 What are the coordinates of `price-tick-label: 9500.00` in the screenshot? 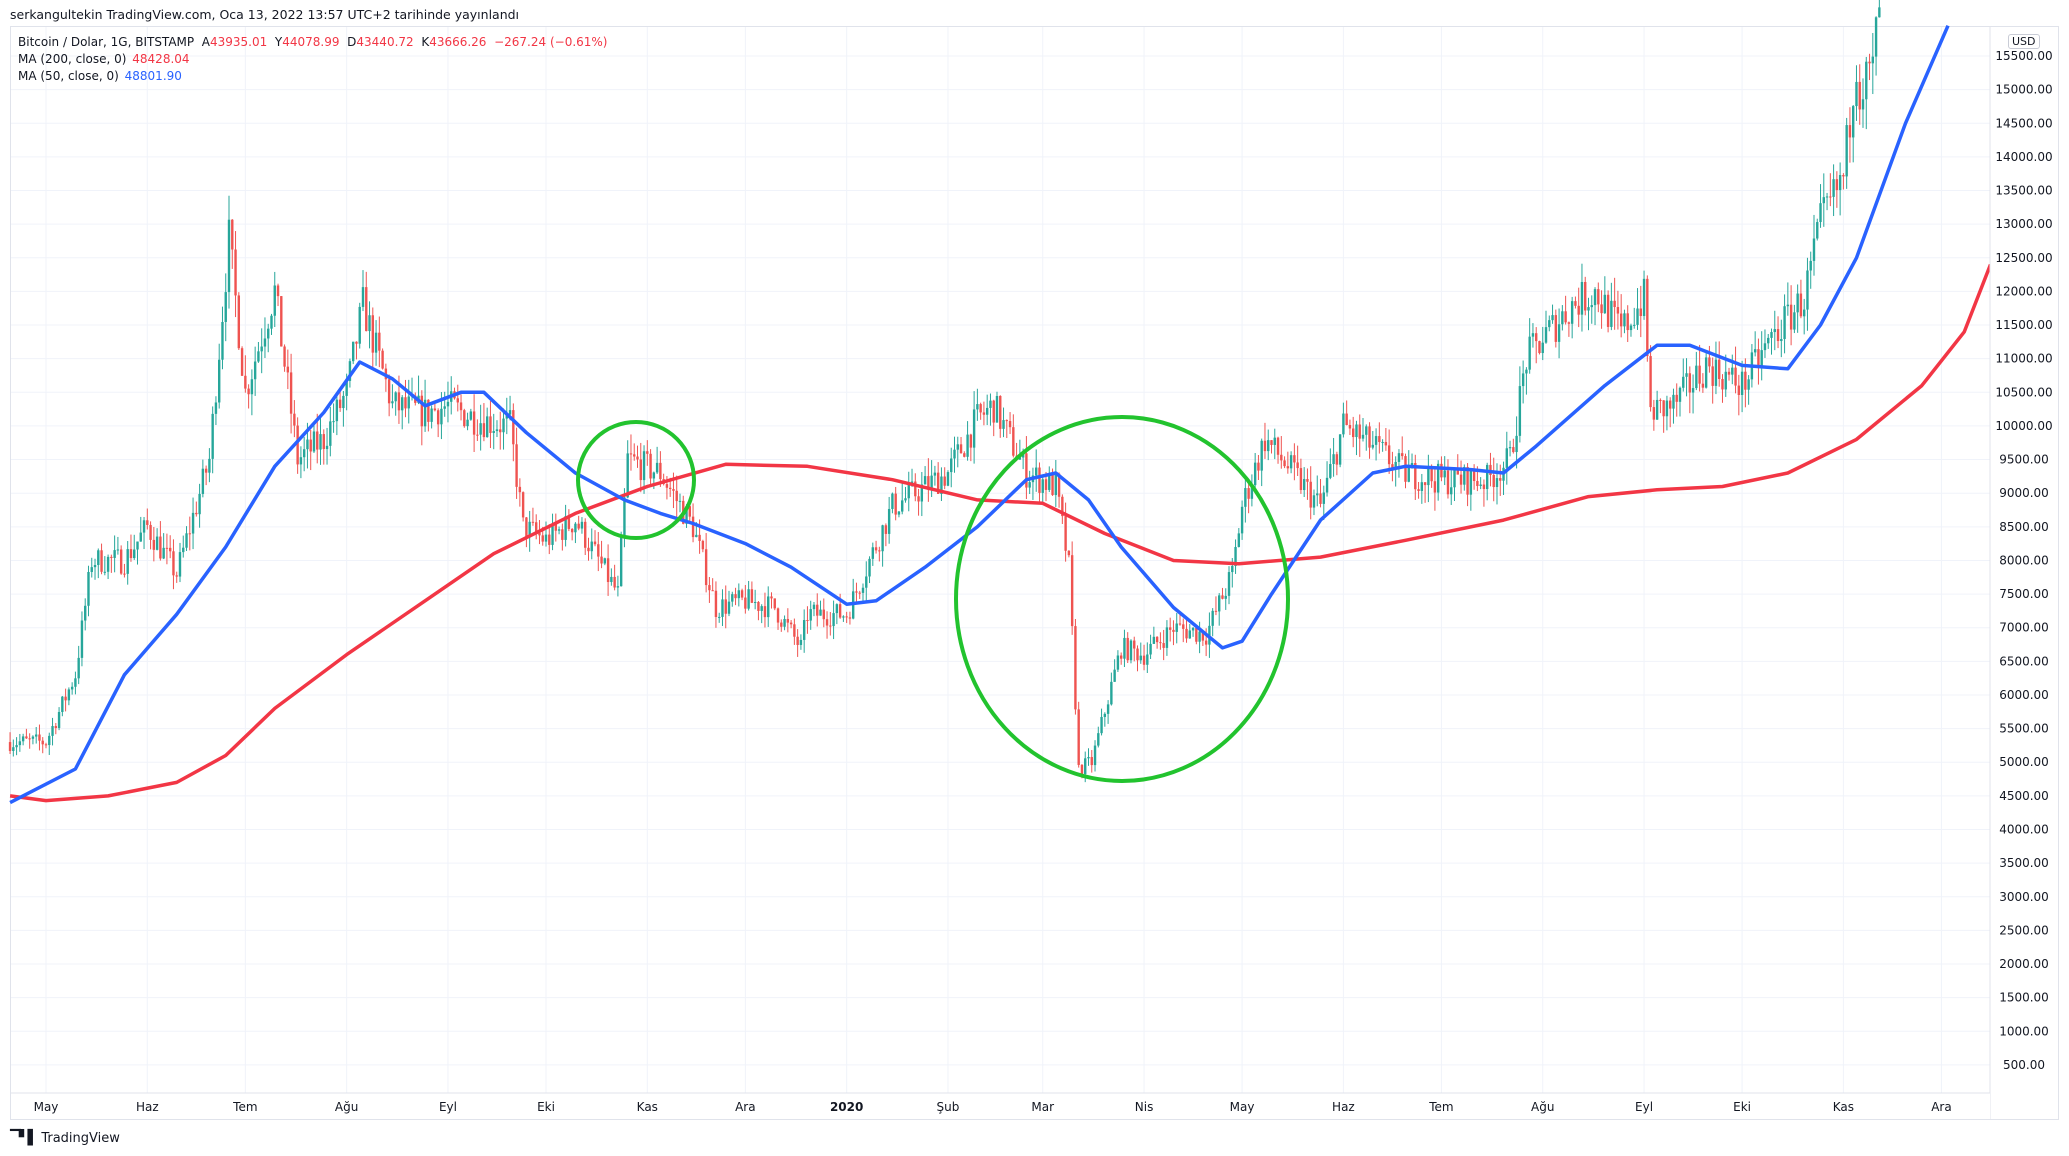 It's located at (2024, 460).